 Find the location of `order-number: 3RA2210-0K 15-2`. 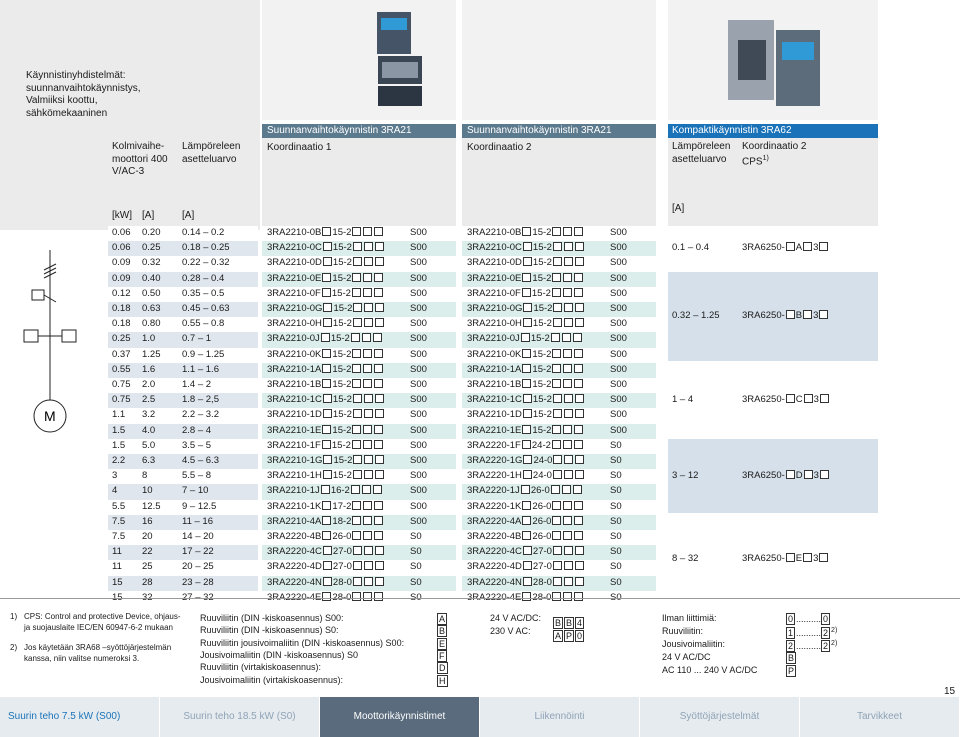

order-number: 3RA2210-0K 15-2 is located at coordinates (525, 355).